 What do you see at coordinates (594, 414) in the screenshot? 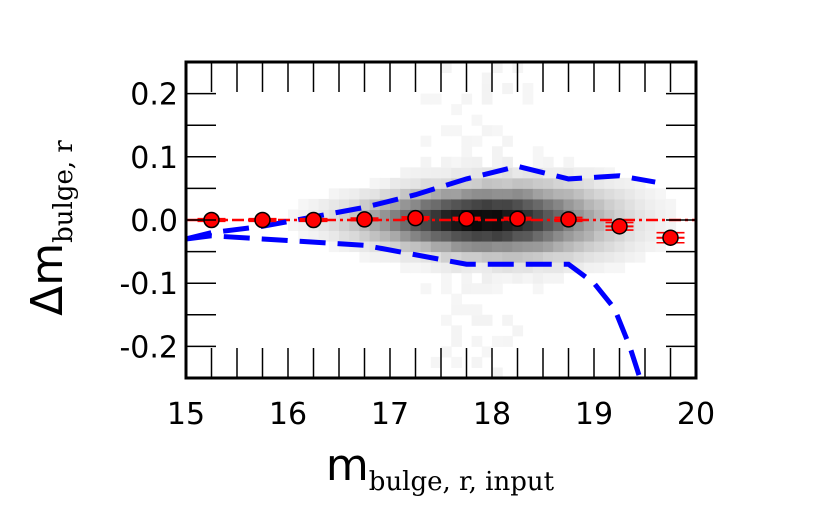
I see `x-tick-label: 19` at bounding box center [594, 414].